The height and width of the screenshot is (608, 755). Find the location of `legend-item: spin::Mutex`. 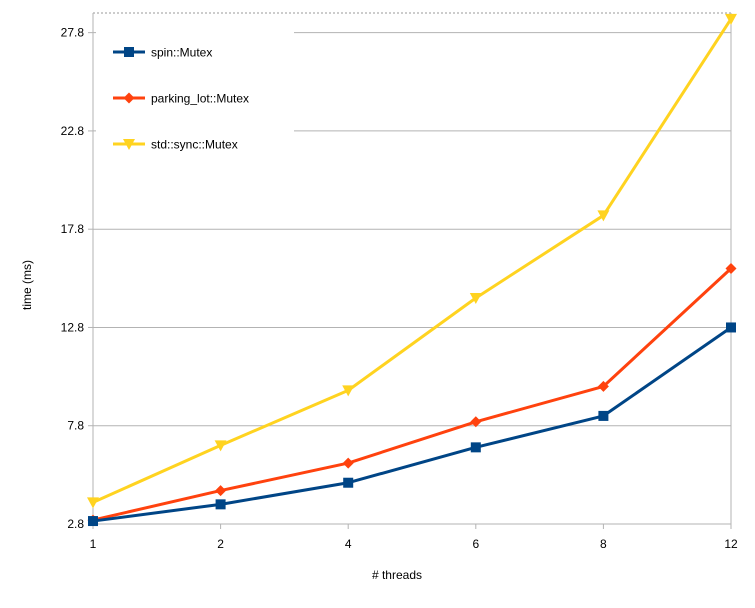

legend-item: spin::Mutex is located at coordinates (162, 53).